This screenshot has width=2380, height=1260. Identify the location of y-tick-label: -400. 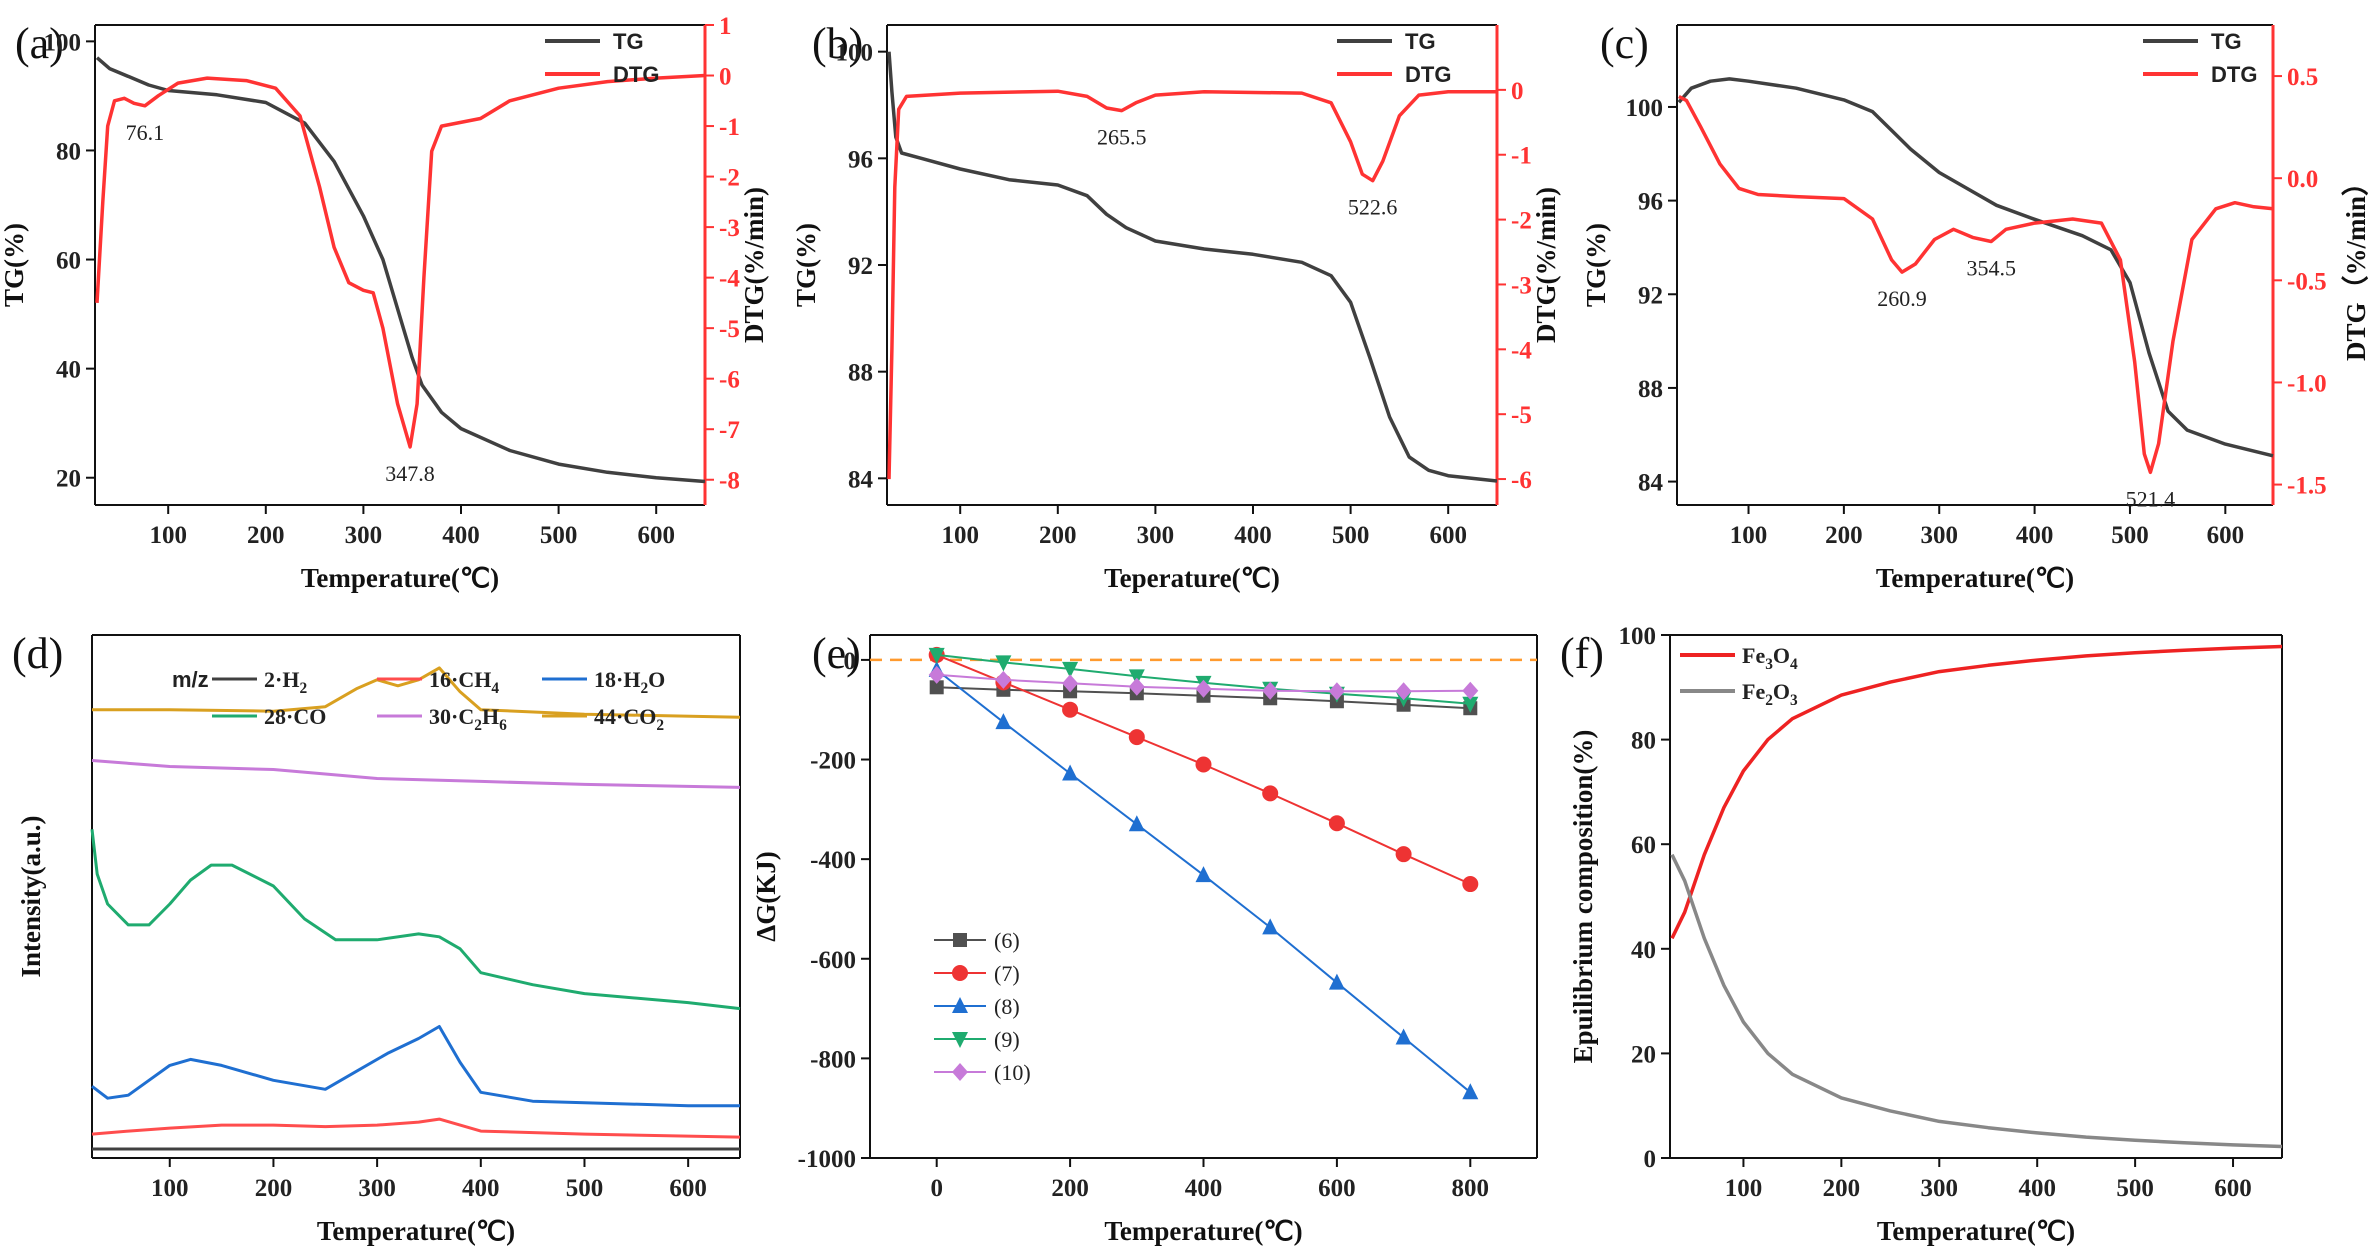
(833, 860).